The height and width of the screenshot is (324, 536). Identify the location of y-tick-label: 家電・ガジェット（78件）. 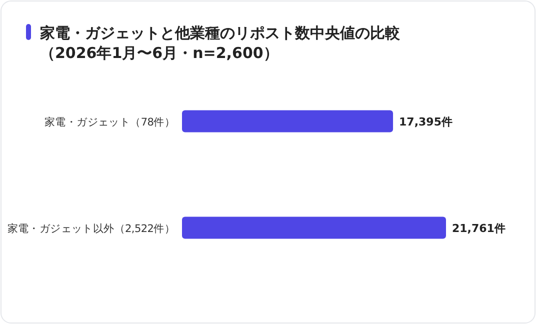
(109, 121).